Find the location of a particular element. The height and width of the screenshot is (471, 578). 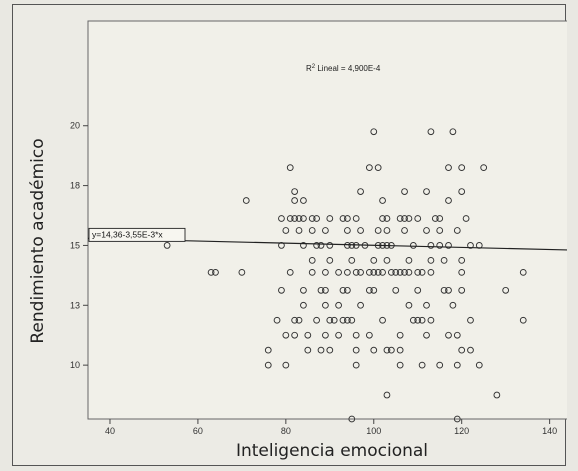

x-tick-label: 40 is located at coordinates (110, 431).